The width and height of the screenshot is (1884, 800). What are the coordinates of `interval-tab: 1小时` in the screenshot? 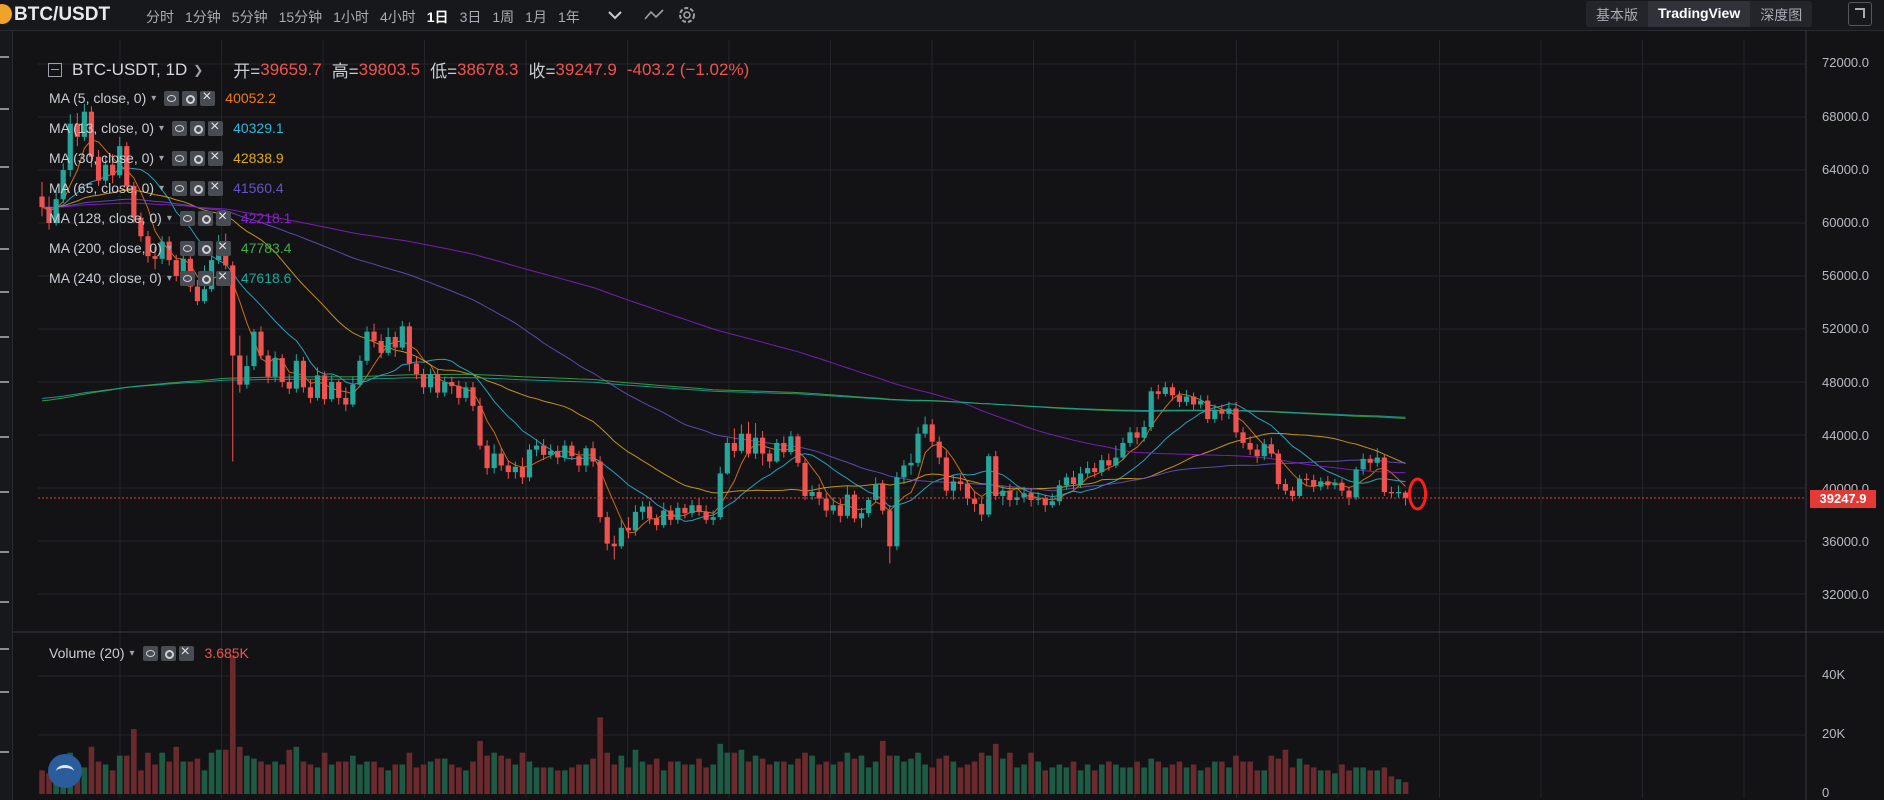 It's located at (351, 17).